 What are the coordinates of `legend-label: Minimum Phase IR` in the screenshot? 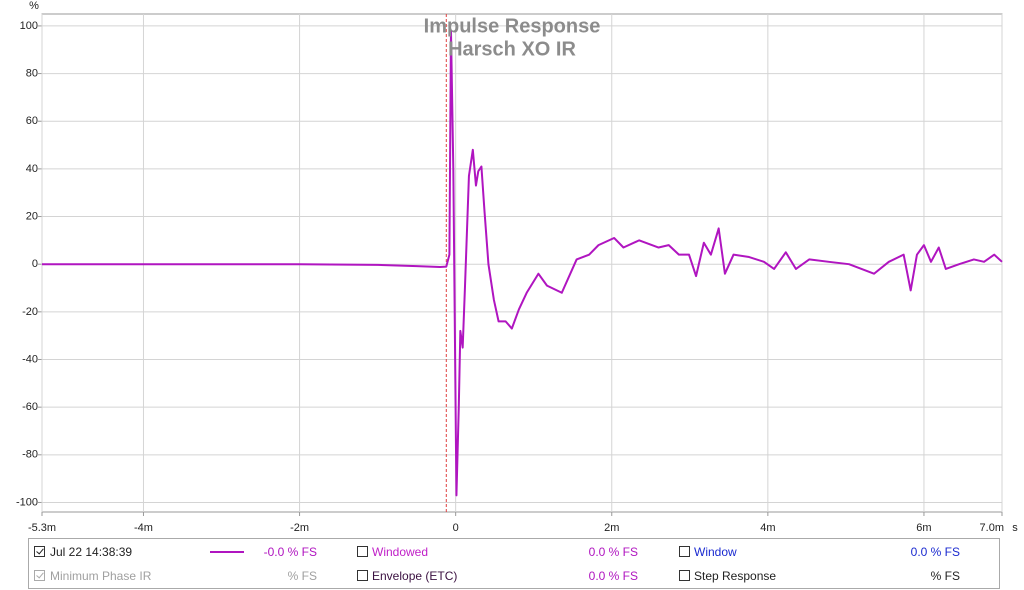 It's located at (101, 576).